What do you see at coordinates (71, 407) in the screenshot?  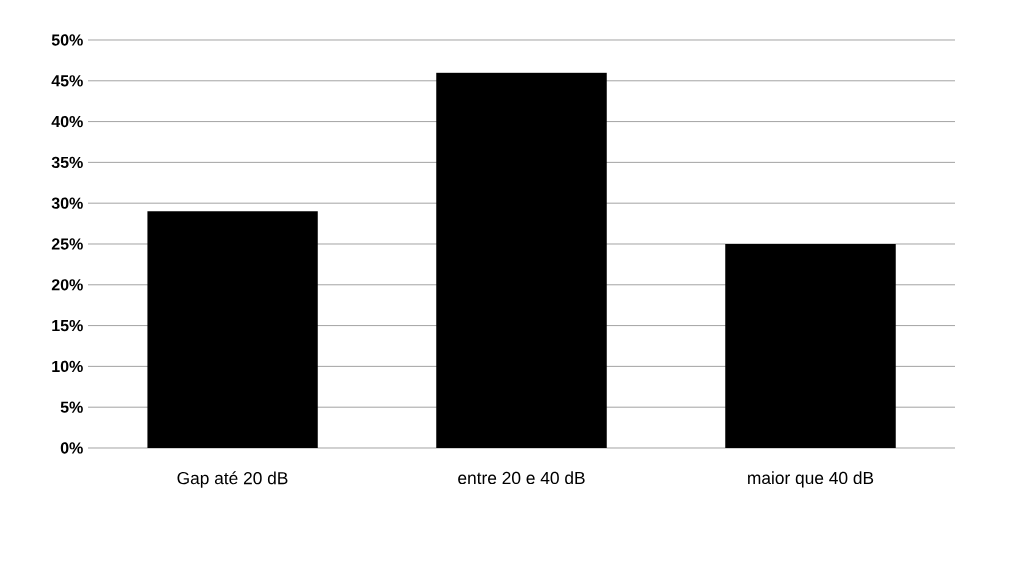 I see `y-tick-label: 5%` at bounding box center [71, 407].